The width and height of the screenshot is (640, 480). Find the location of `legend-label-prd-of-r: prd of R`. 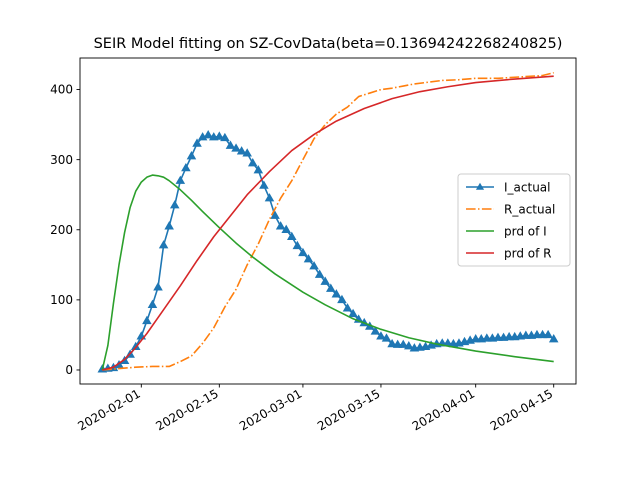

legend-label-prd-of-r: prd of R is located at coordinates (528, 253).